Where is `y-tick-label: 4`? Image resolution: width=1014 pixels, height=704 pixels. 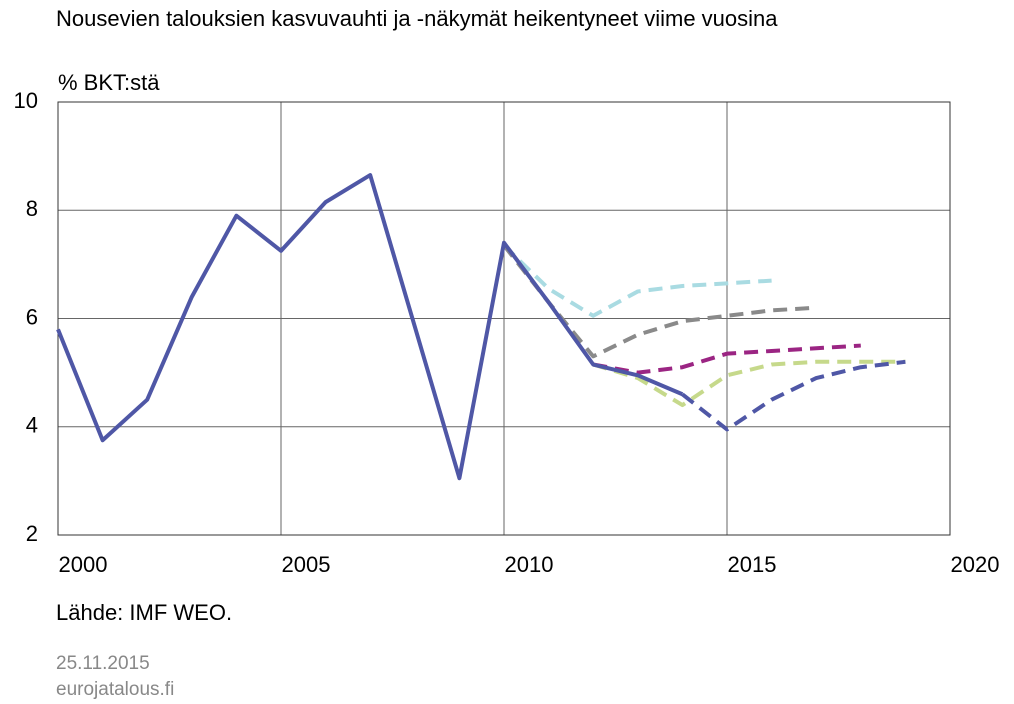 y-tick-label: 4 is located at coordinates (32, 425).